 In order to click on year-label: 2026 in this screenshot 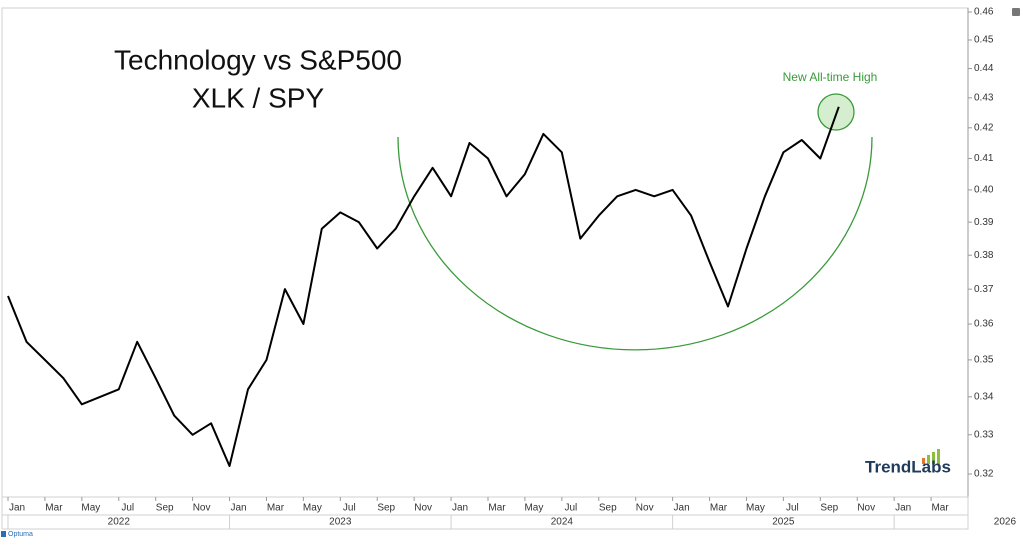, I will do `click(1005, 522)`.